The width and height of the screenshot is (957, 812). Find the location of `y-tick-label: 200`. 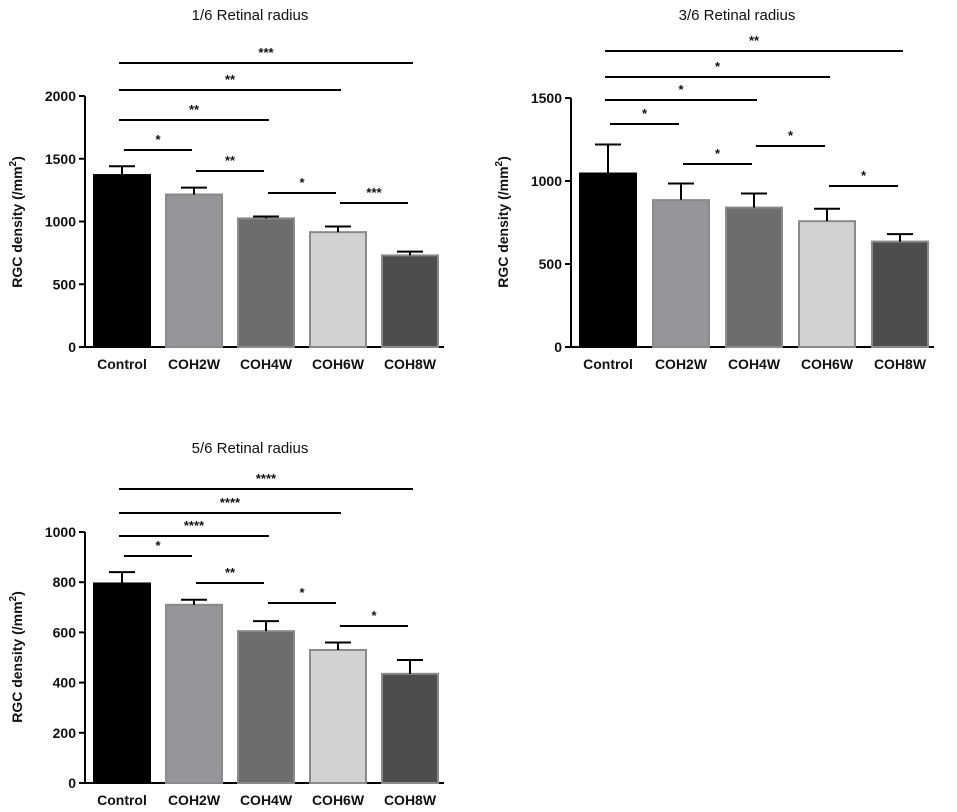

y-tick-label: 200 is located at coordinates (65, 733).